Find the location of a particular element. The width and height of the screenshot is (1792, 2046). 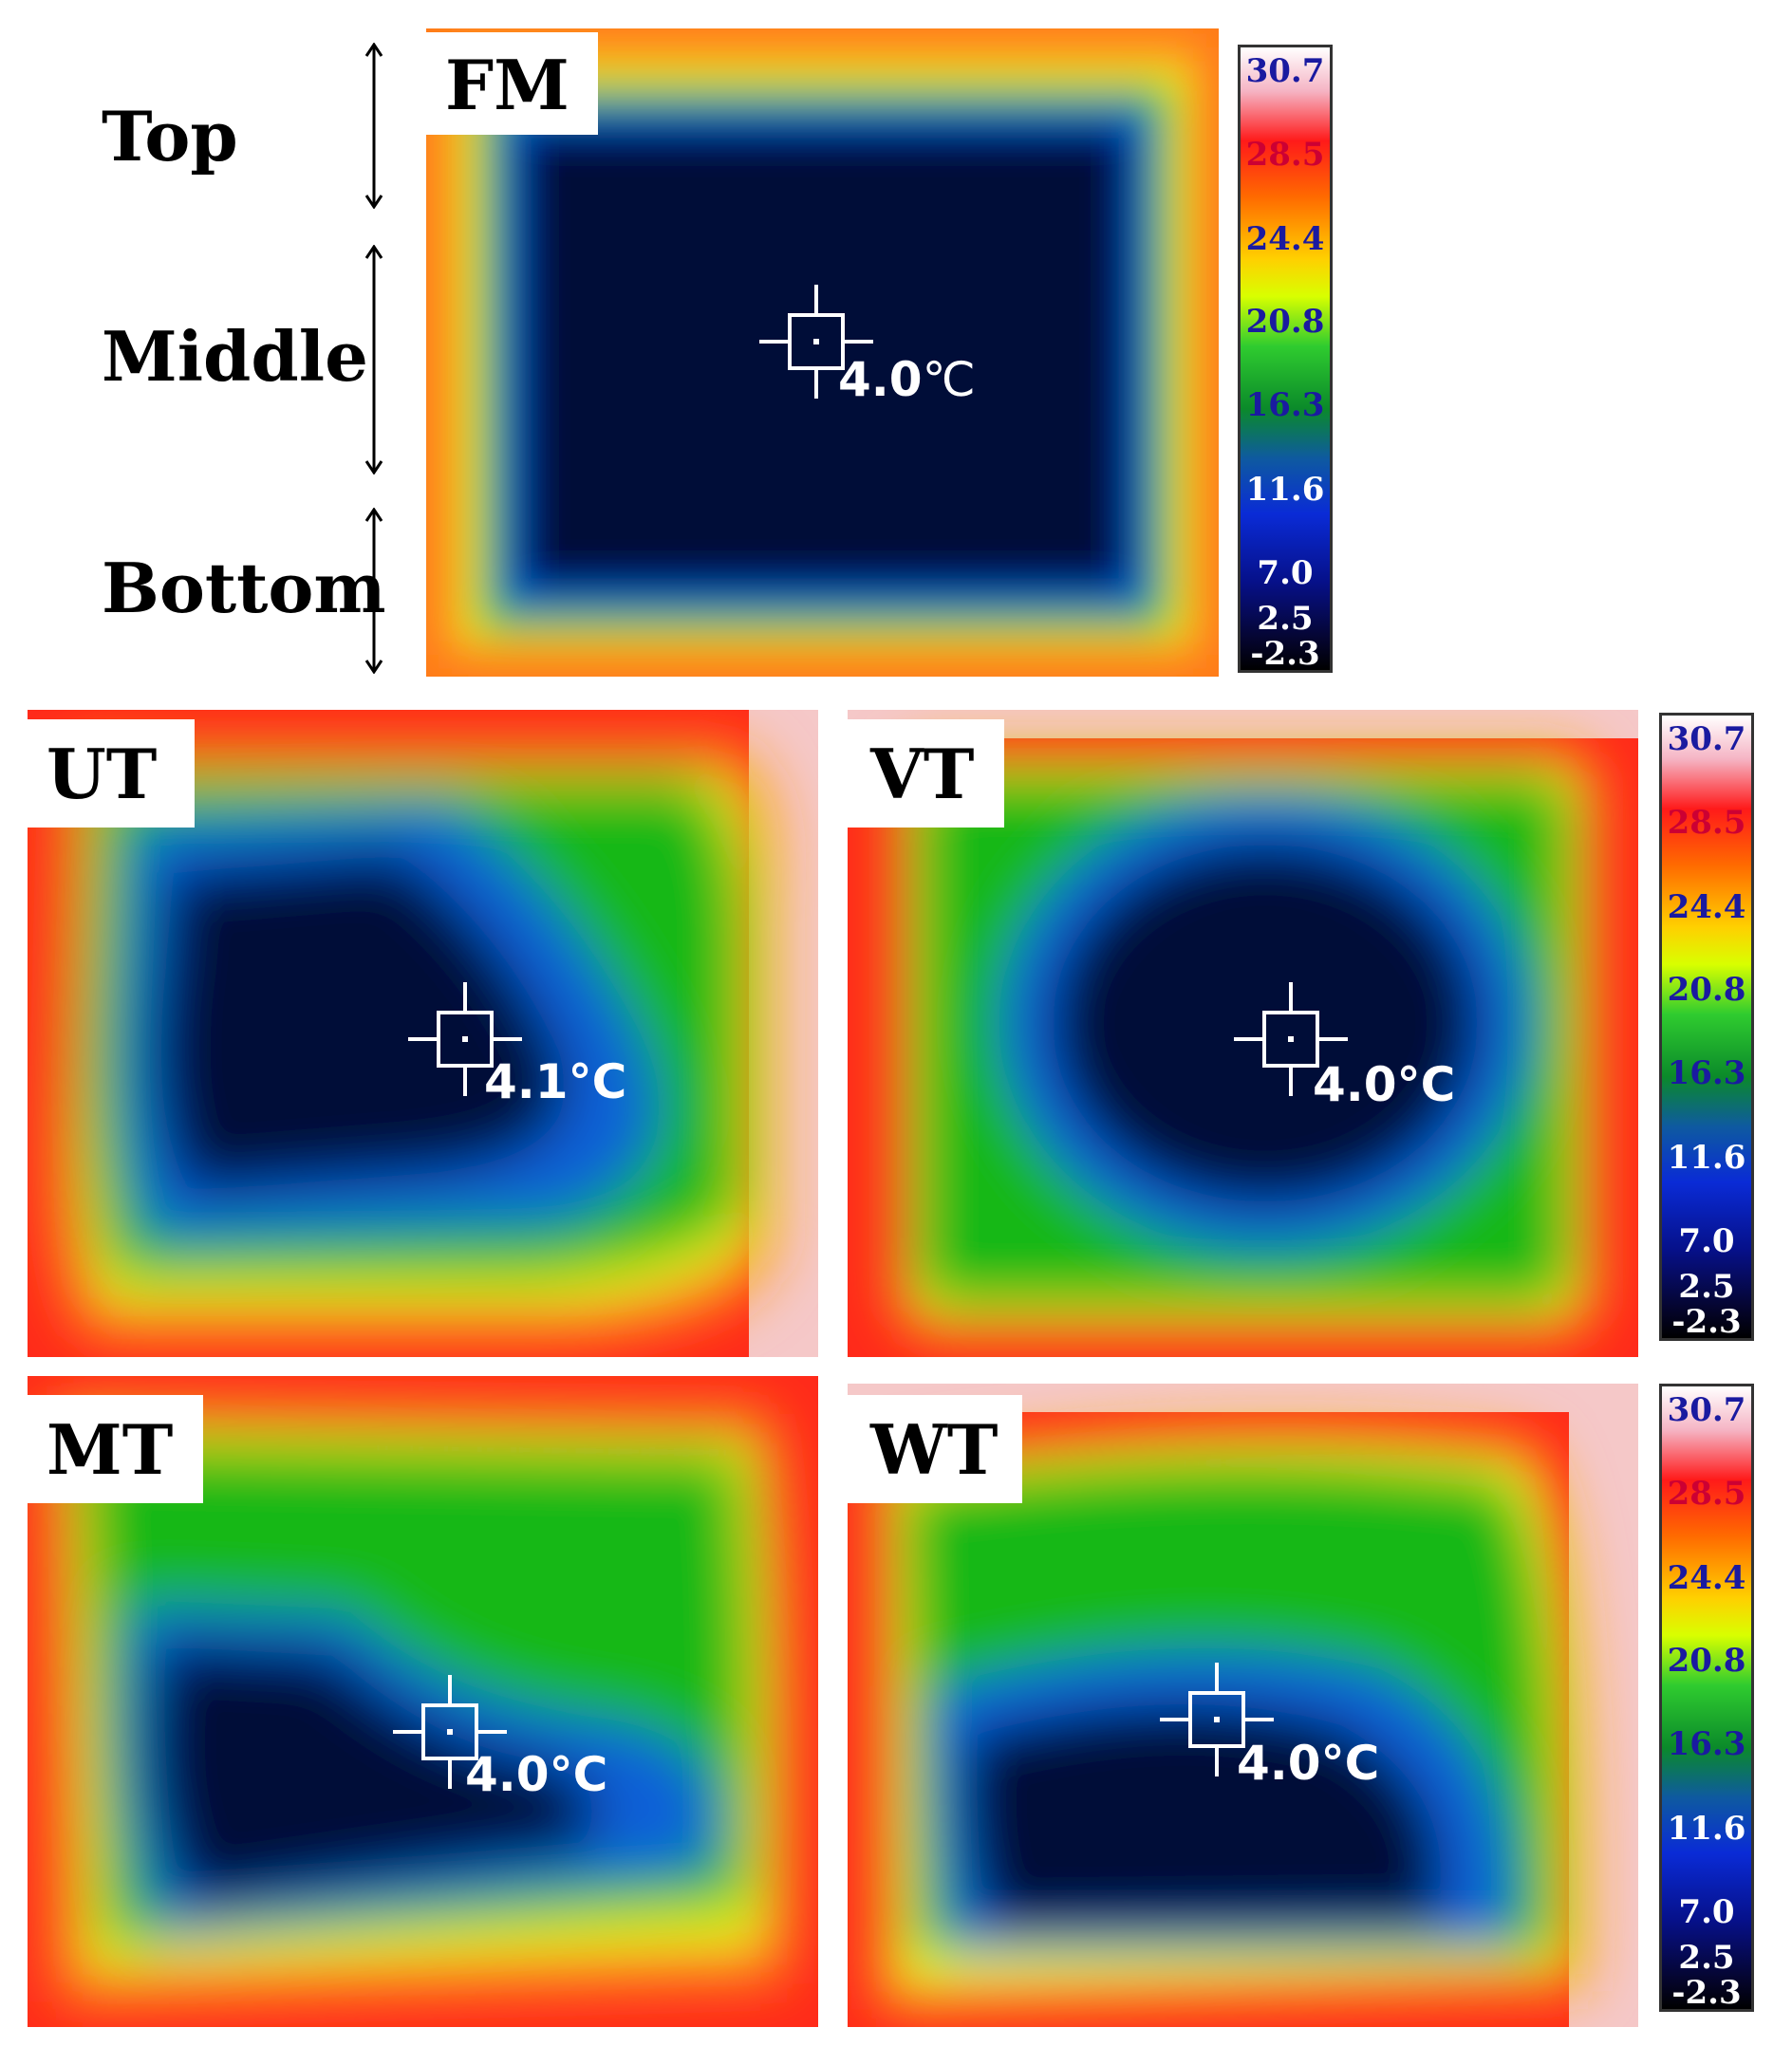

thermal-image-ut is located at coordinates (423, 1033).